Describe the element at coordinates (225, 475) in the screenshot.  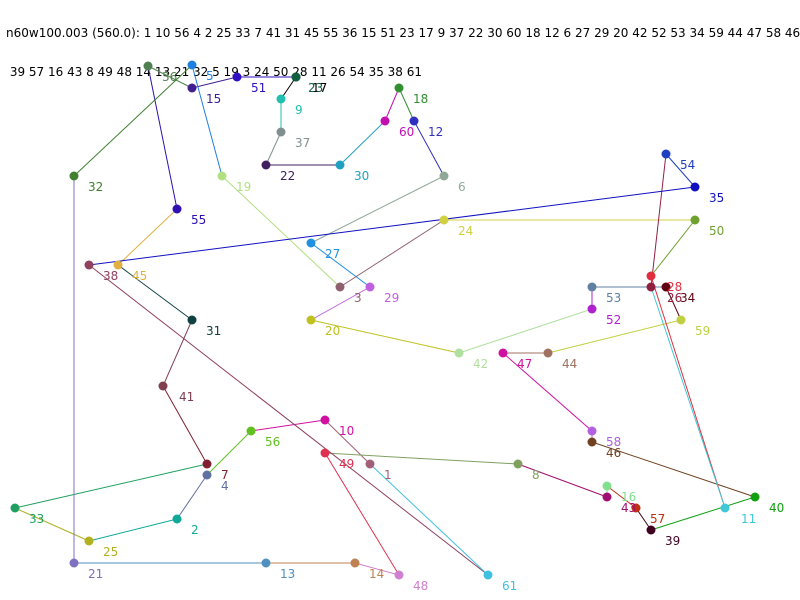
I see `node-label-7: 7` at that location.